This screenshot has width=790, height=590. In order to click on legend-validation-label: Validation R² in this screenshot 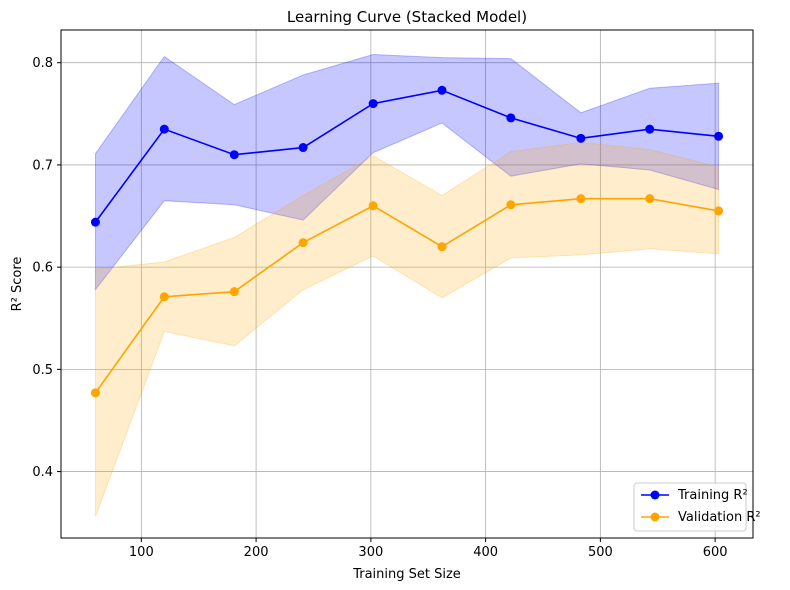, I will do `click(719, 517)`.